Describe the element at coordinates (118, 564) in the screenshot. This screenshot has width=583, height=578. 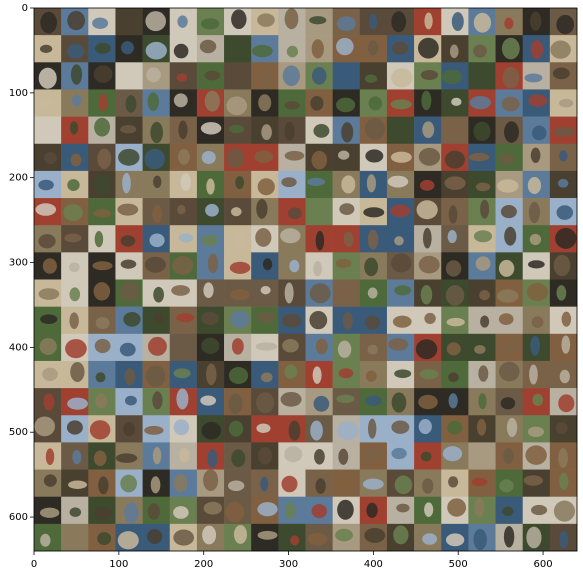
I see `x-tick-label: 100` at that location.